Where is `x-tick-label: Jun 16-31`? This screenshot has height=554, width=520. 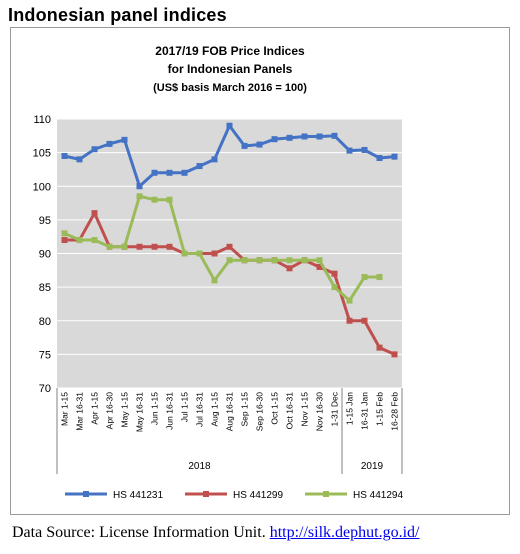
x-tick-label: Jun 16-31 is located at coordinates (170, 411).